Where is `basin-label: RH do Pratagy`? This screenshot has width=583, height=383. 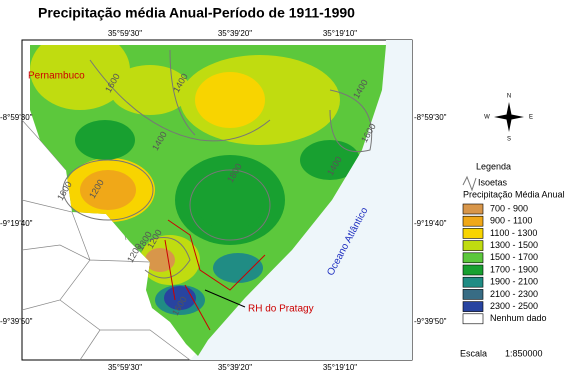 basin-label: RH do Pratagy is located at coordinates (281, 309).